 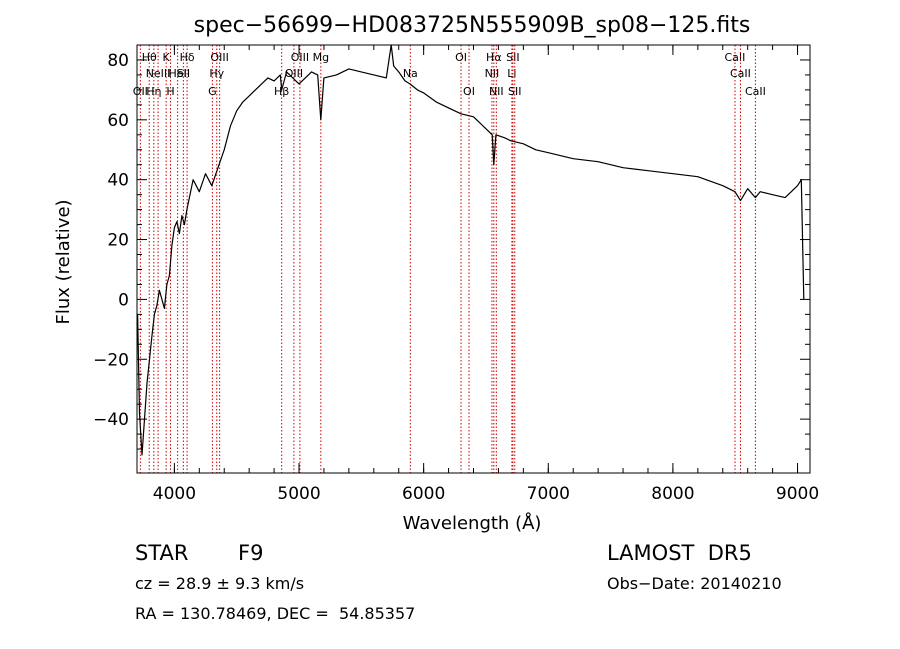 What do you see at coordinates (153, 91) in the screenshot?
I see `spectral-line-label: Hη` at bounding box center [153, 91].